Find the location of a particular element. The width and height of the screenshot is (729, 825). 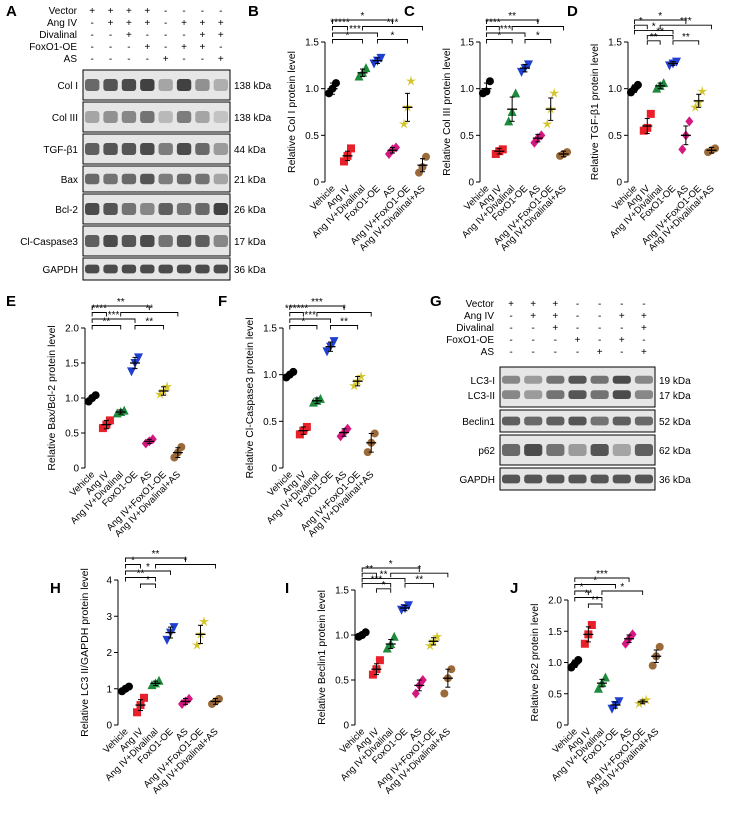

y-tick-label: 4 is located at coordinates (109, 581).